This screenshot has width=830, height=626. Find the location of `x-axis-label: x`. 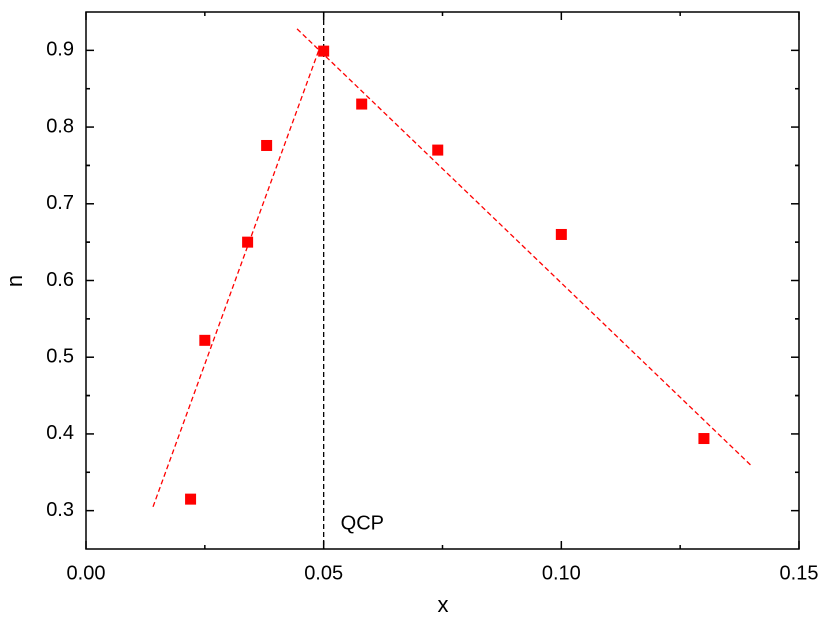

x-axis-label: x is located at coordinates (443, 604).